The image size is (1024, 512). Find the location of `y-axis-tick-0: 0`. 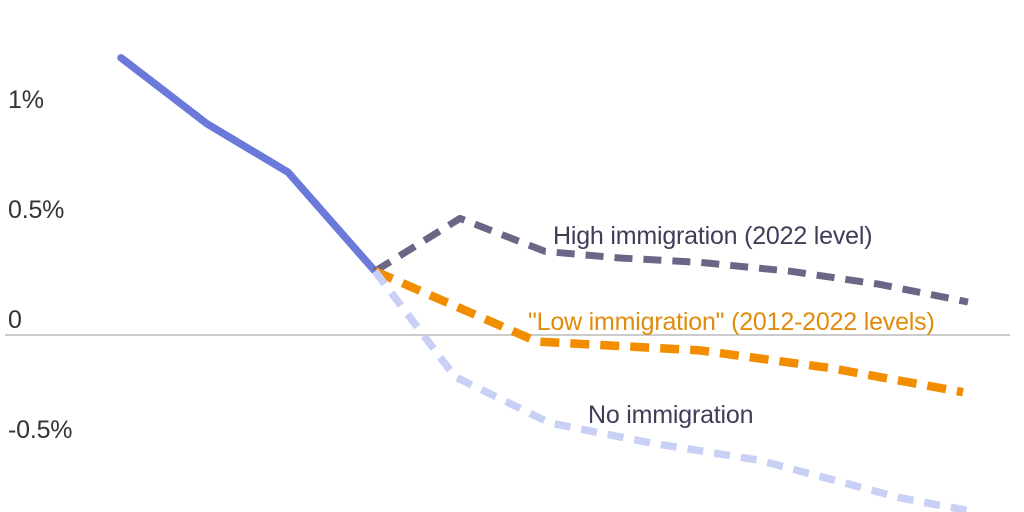

y-axis-tick-0: 0 is located at coordinates (15, 320).